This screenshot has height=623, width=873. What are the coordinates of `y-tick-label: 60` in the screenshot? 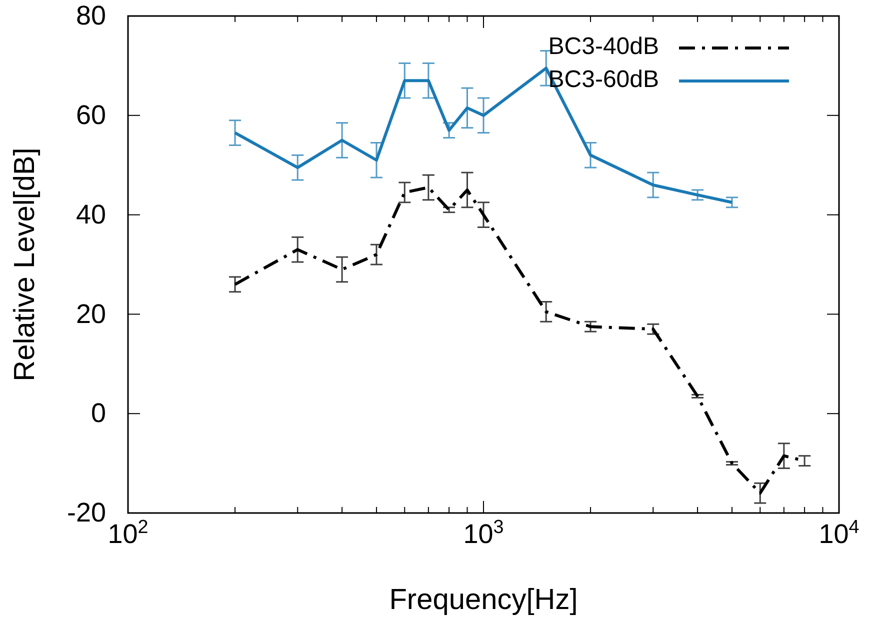 It's located at (91, 115).